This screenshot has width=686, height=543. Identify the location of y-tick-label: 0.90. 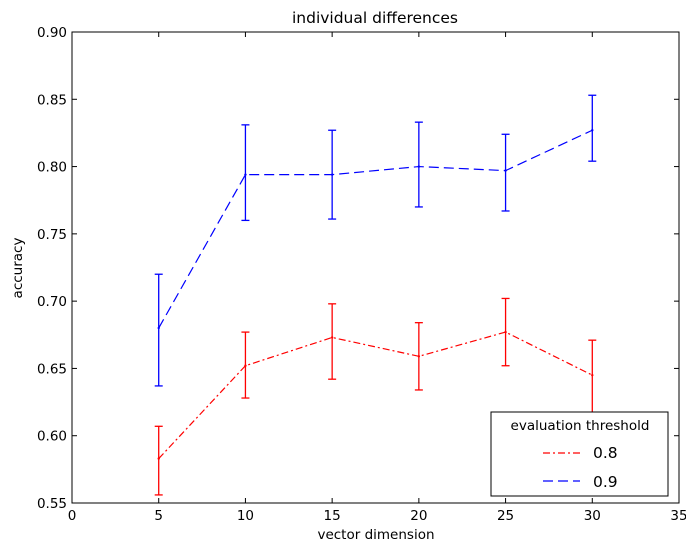
(52, 33).